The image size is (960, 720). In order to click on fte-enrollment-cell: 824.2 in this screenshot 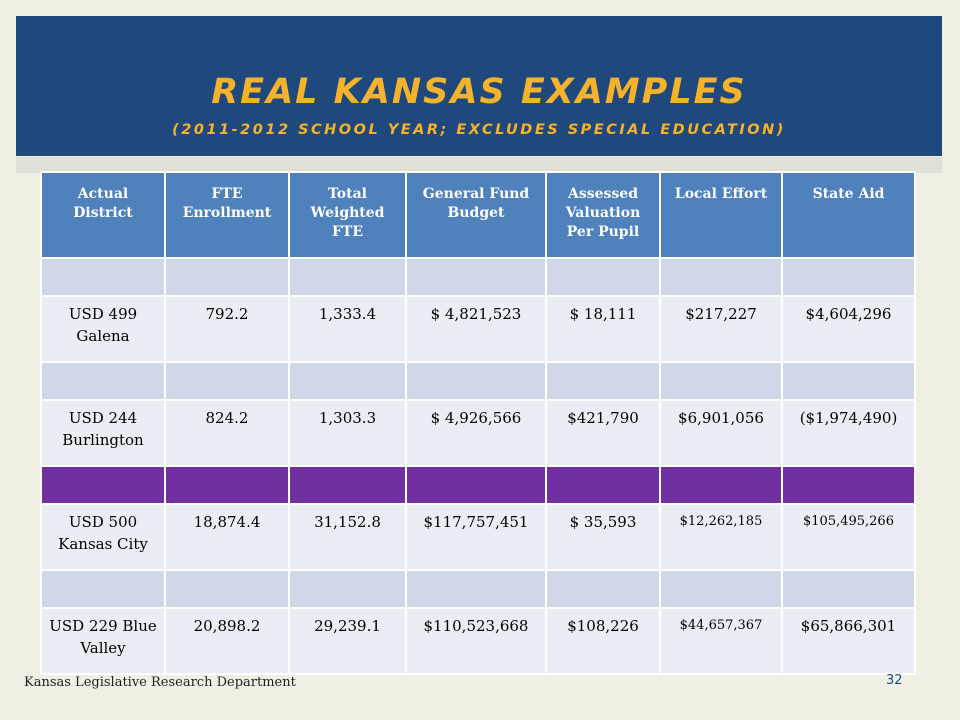, I will do `click(227, 433)`.